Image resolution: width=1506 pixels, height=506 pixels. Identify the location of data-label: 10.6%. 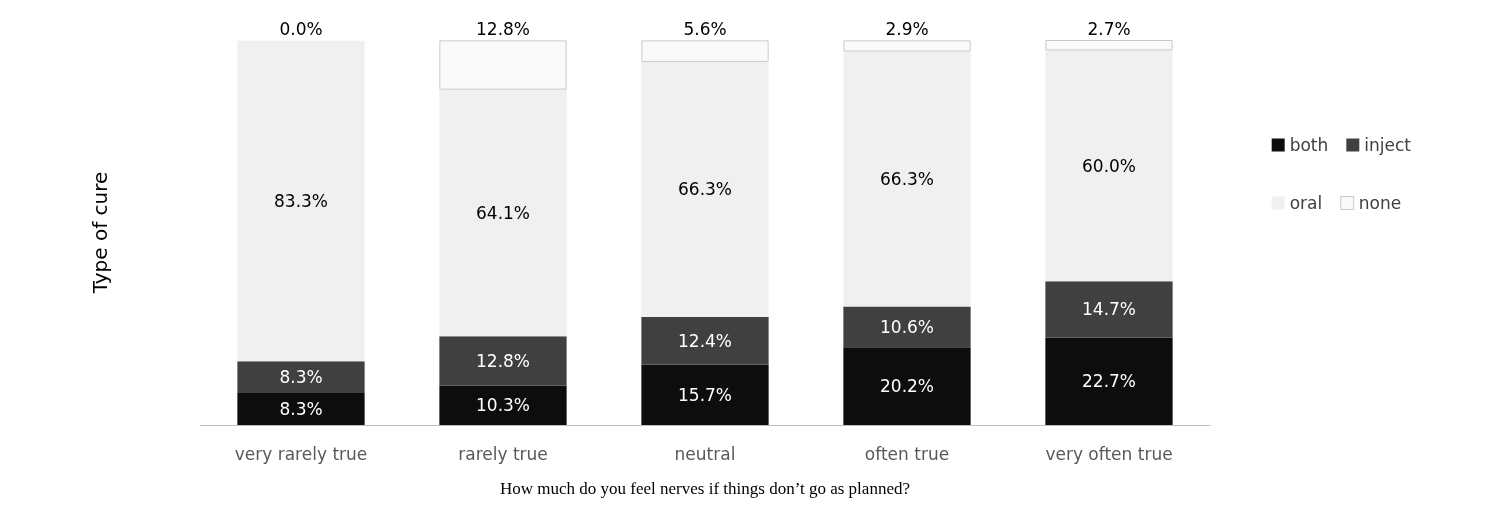
(907, 326).